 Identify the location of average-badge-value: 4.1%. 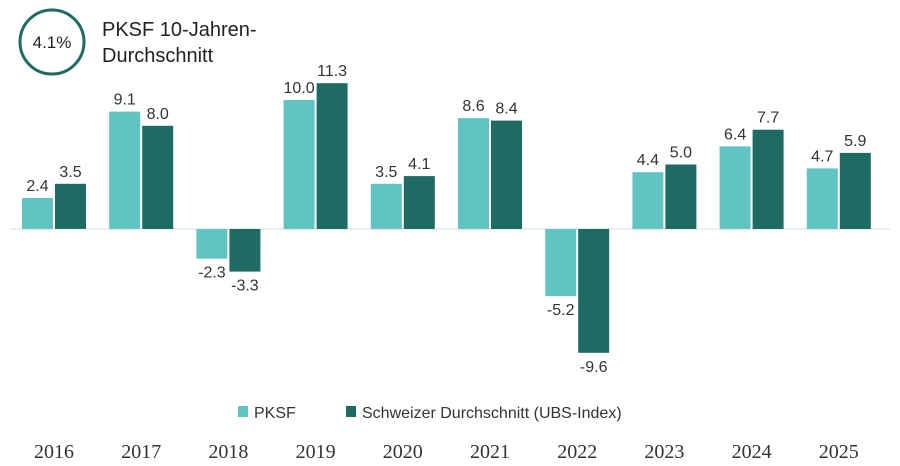
(52, 42).